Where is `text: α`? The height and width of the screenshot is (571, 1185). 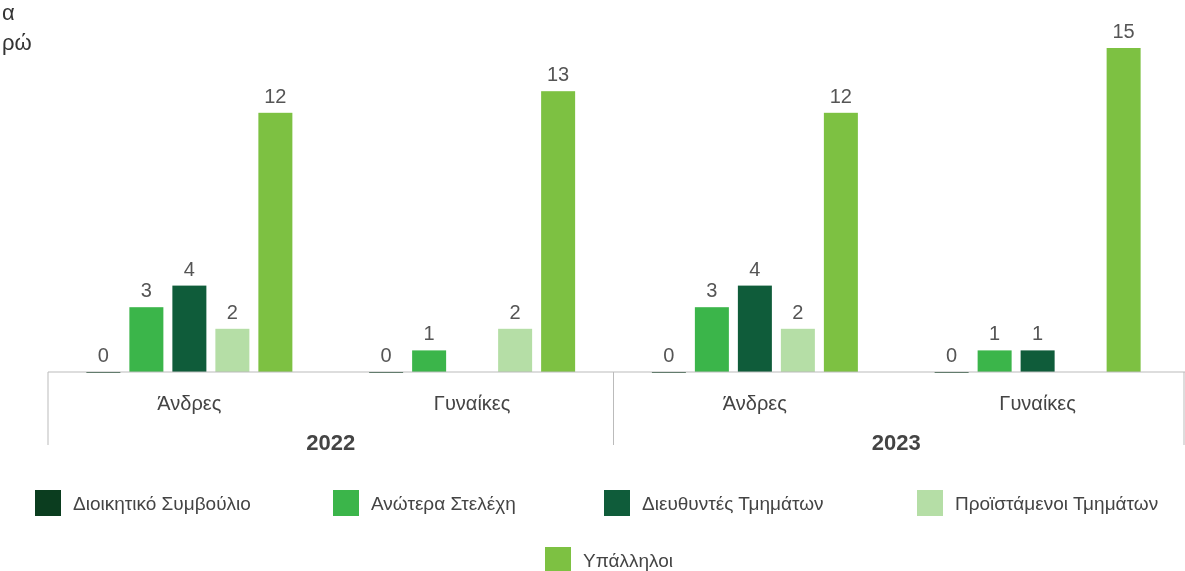 text: α is located at coordinates (8, 12).